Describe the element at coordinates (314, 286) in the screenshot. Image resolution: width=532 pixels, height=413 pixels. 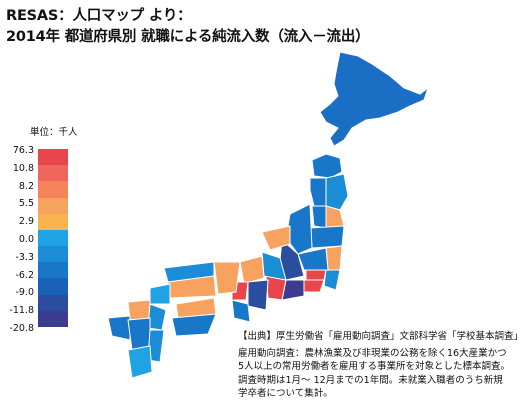
I see `prefecture-kanagawa` at that location.